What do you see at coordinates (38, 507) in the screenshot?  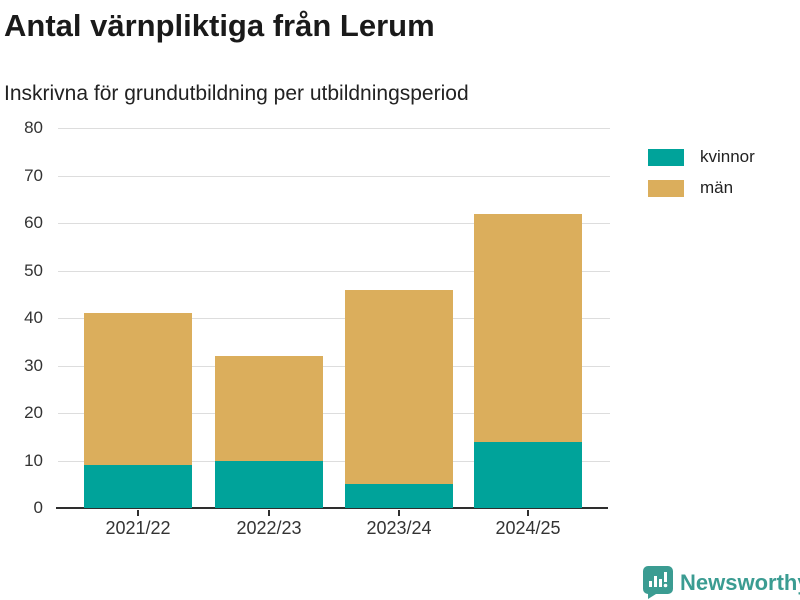 I see `y-tick-label: 0` at bounding box center [38, 507].